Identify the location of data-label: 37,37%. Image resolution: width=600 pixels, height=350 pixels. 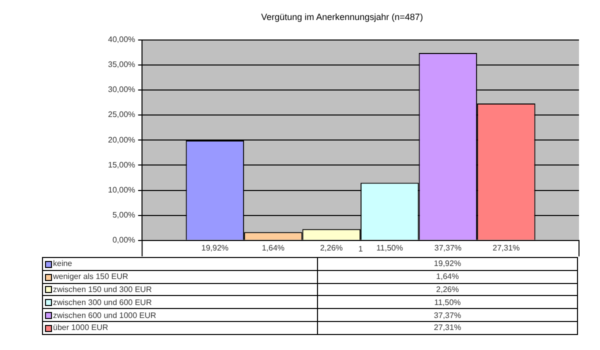
(448, 248).